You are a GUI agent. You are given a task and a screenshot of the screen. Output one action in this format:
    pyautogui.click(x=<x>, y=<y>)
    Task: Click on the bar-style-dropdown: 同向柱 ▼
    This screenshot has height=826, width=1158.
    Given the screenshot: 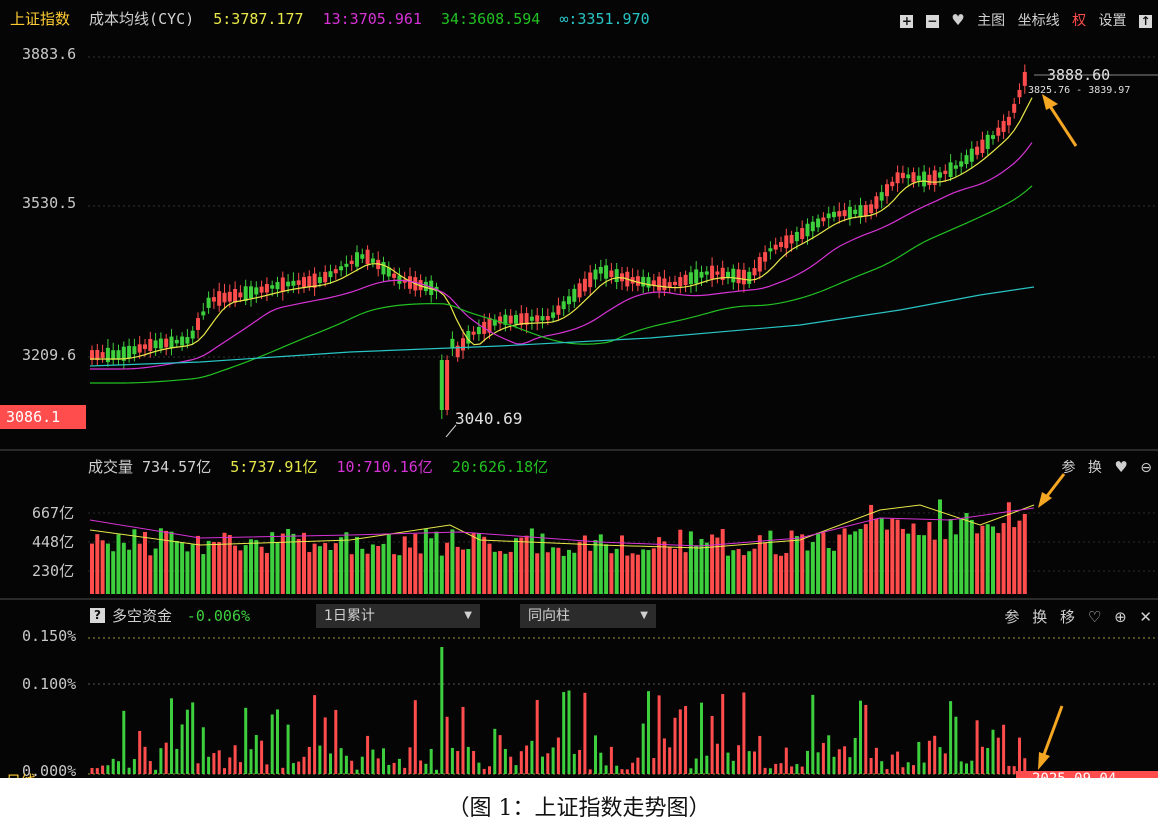 What is the action you would take?
    pyautogui.click(x=588, y=616)
    